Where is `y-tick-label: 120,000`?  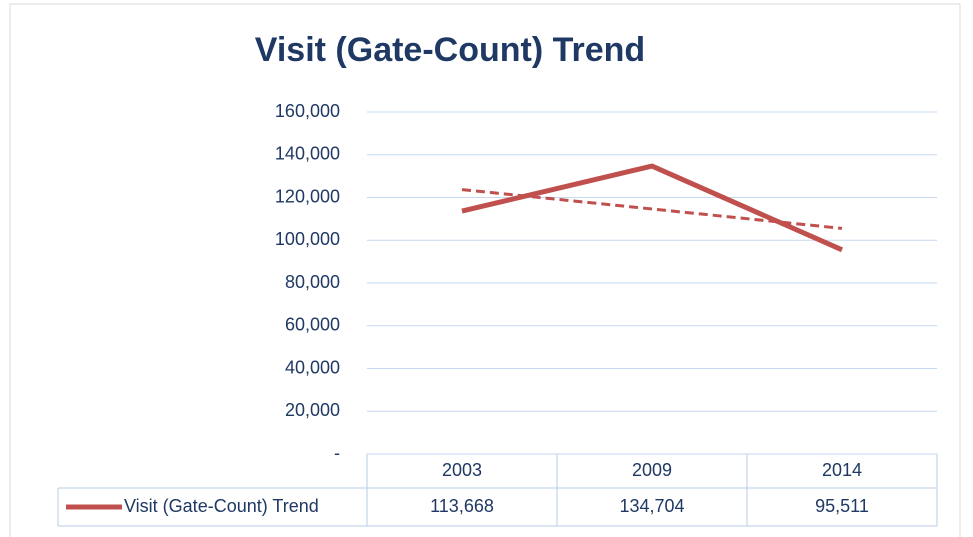
y-tick-label: 120,000 is located at coordinates (307, 196).